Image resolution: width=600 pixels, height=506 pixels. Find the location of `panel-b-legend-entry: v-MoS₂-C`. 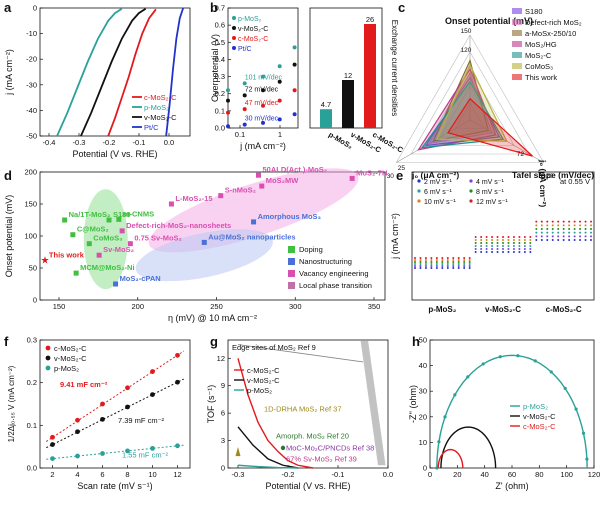

panel-b-legend-entry: v-MoS₂-C is located at coordinates (253, 29).